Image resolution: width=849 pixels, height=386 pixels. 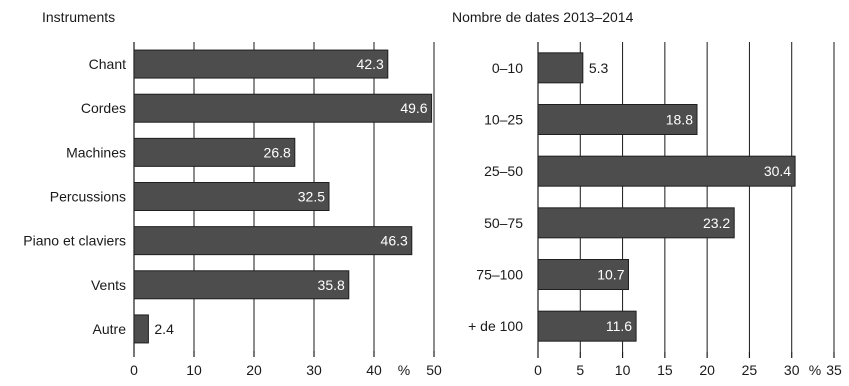 What do you see at coordinates (665, 370) in the screenshot?
I see `dates-tick-label-15: 15` at bounding box center [665, 370].